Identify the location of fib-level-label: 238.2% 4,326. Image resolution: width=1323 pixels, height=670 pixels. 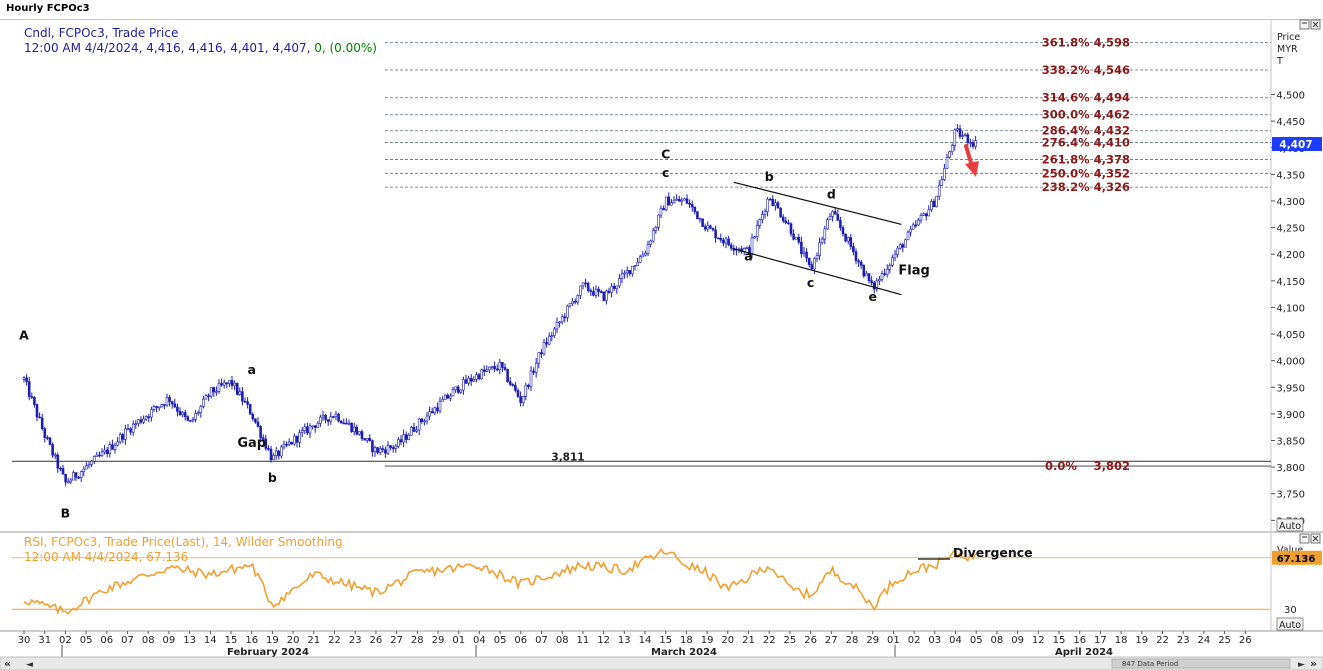
(1086, 187).